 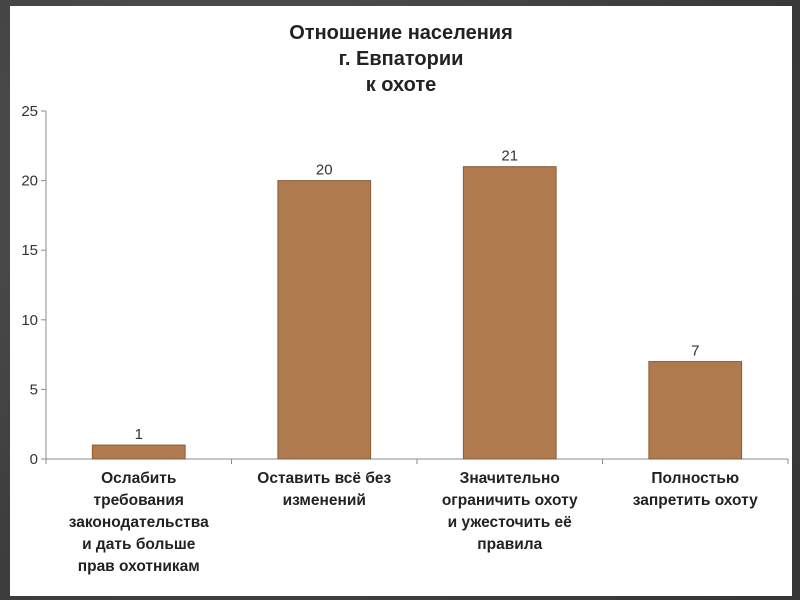 What do you see at coordinates (509, 156) in the screenshot?
I see `data-label-2: 21` at bounding box center [509, 156].